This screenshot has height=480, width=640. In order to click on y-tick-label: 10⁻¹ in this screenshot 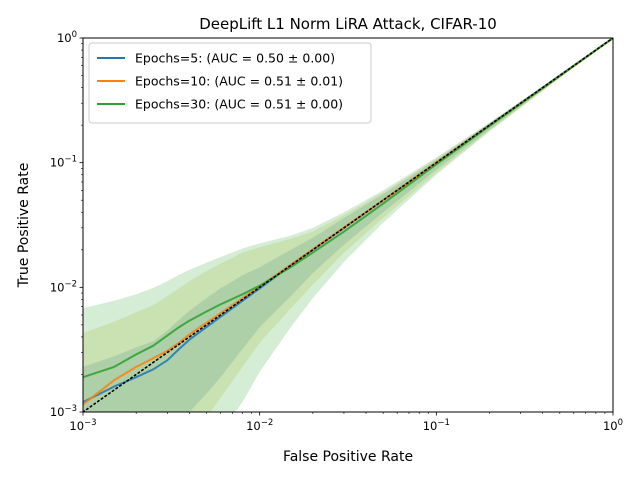, I will do `click(63, 162)`.